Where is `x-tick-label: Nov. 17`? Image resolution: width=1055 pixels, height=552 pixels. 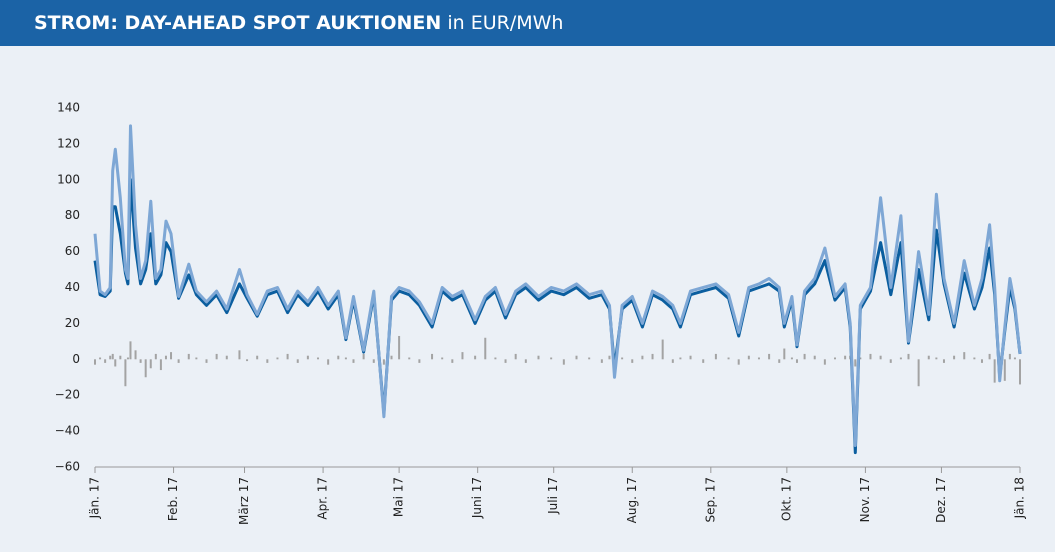
x-tick-label: Nov. 17 is located at coordinates (865, 499).